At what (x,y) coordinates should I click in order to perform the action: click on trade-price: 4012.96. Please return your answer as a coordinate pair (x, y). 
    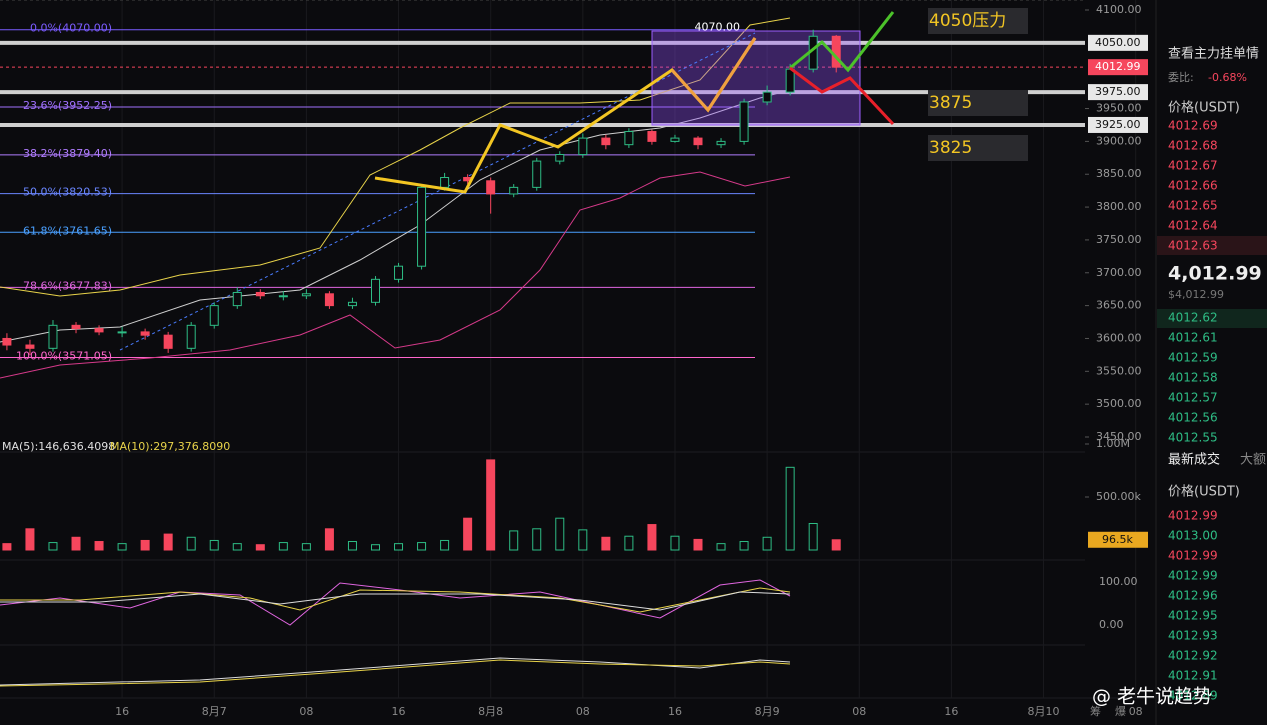
    Looking at the image, I should click on (1193, 596).